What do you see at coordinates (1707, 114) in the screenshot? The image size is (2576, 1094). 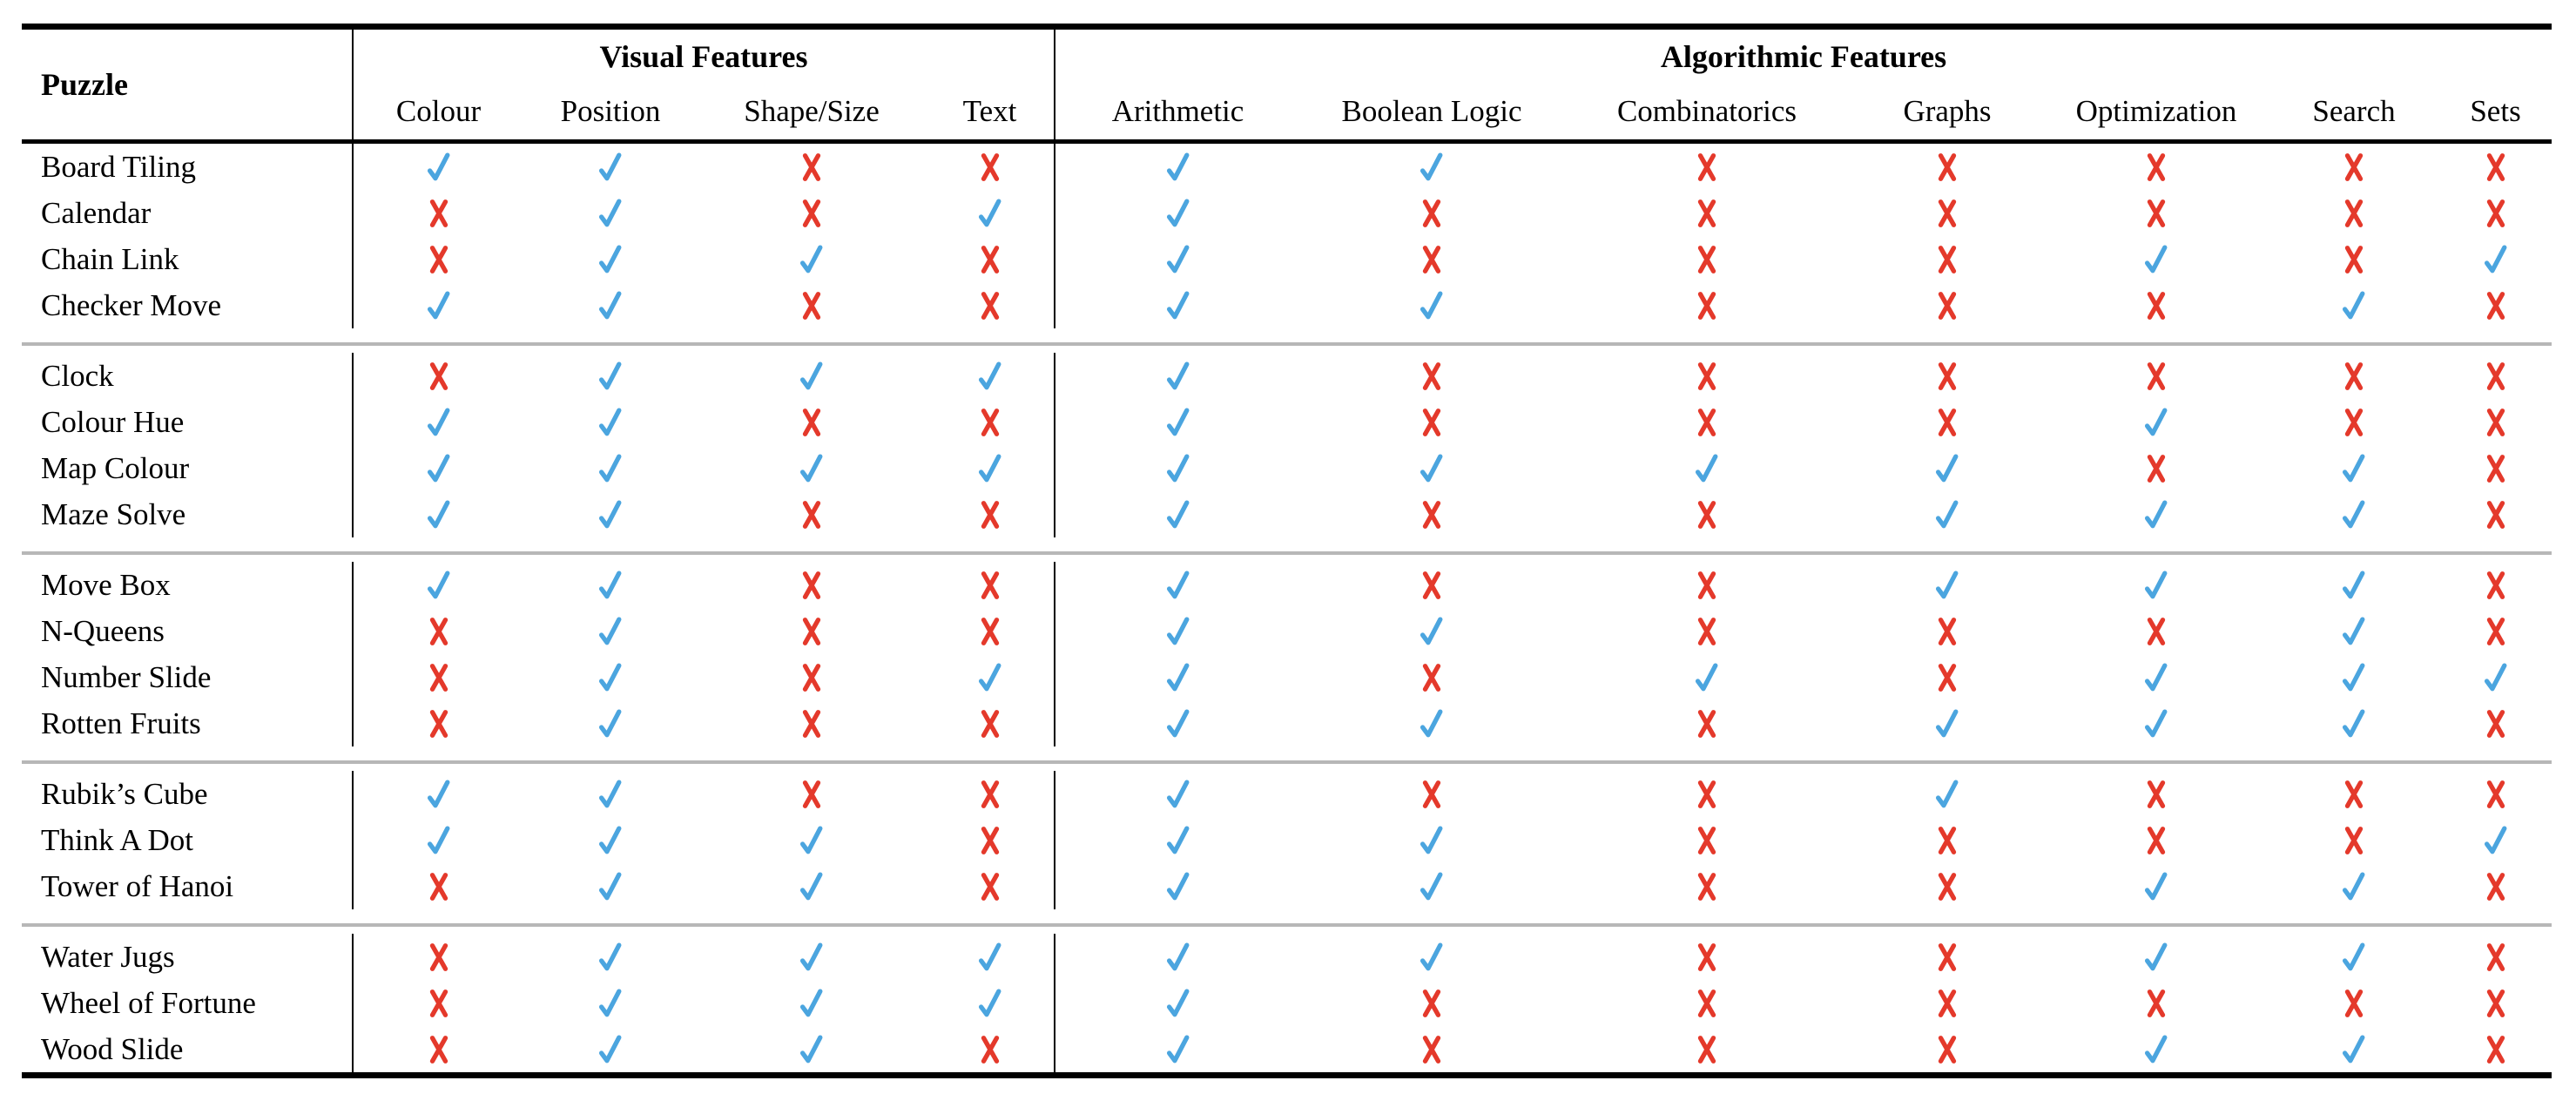 I see `column-header-combinatorics: Combinatorics` at bounding box center [1707, 114].